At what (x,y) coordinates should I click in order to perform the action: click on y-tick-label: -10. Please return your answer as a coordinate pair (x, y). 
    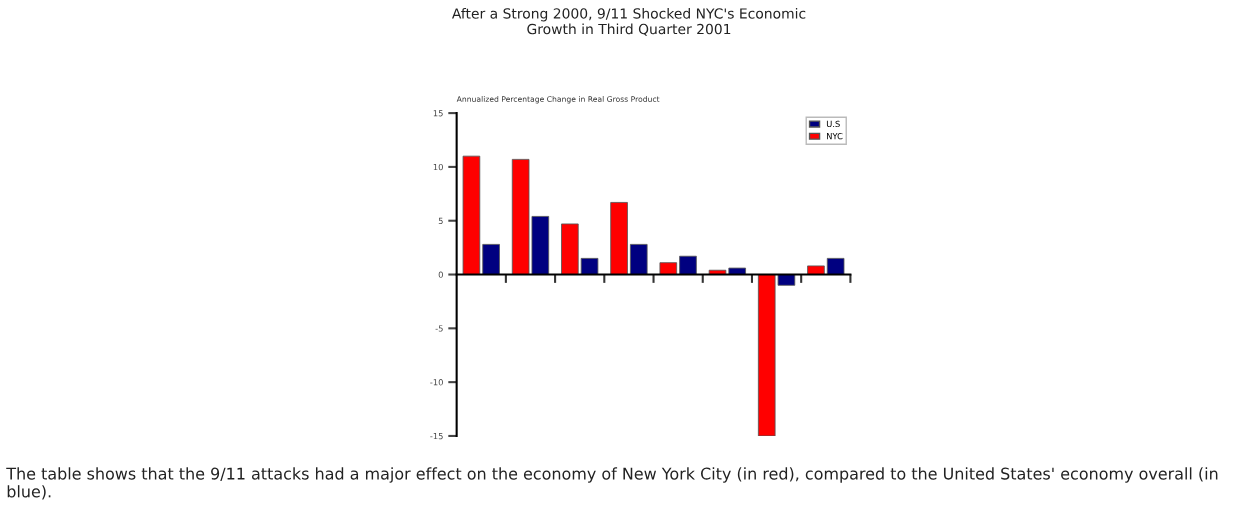
    Looking at the image, I should click on (436, 382).